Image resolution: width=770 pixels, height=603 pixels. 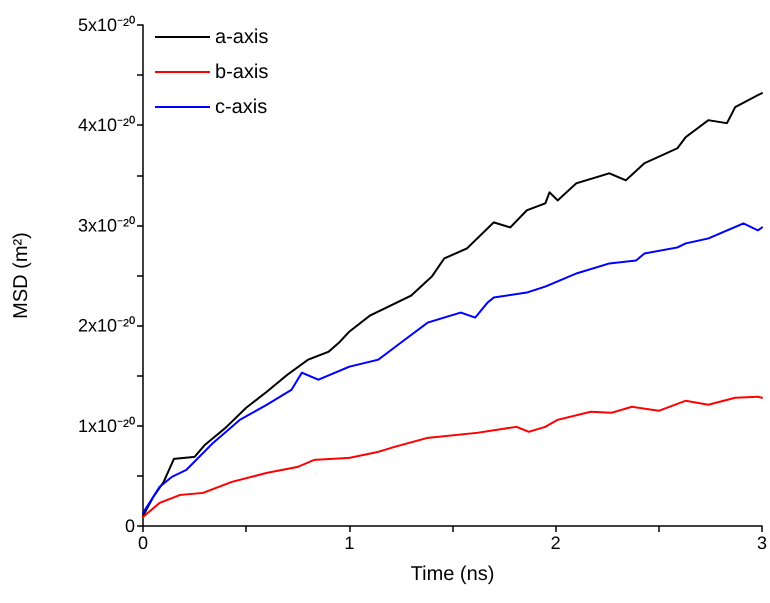 What do you see at coordinates (129, 526) in the screenshot?
I see `y-tick-label: 0` at bounding box center [129, 526].